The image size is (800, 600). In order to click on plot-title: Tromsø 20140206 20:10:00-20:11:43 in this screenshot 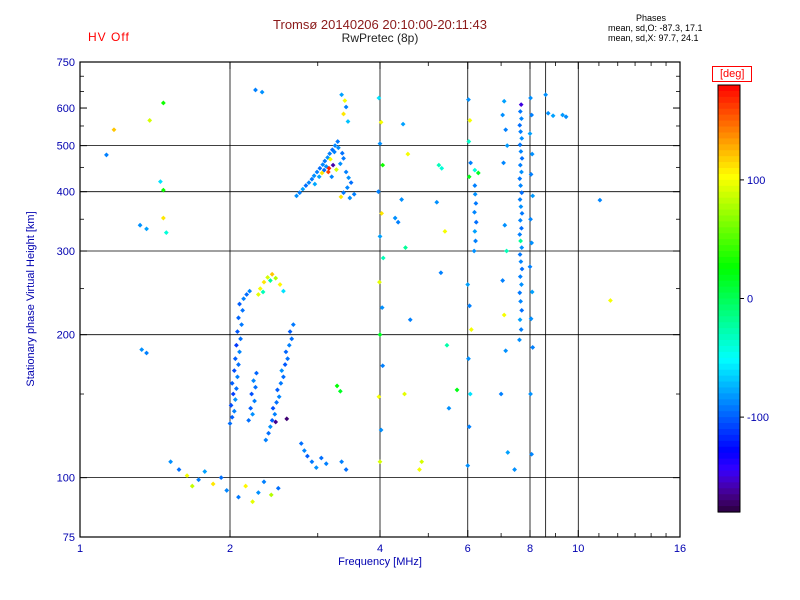, I will do `click(380, 24)`.